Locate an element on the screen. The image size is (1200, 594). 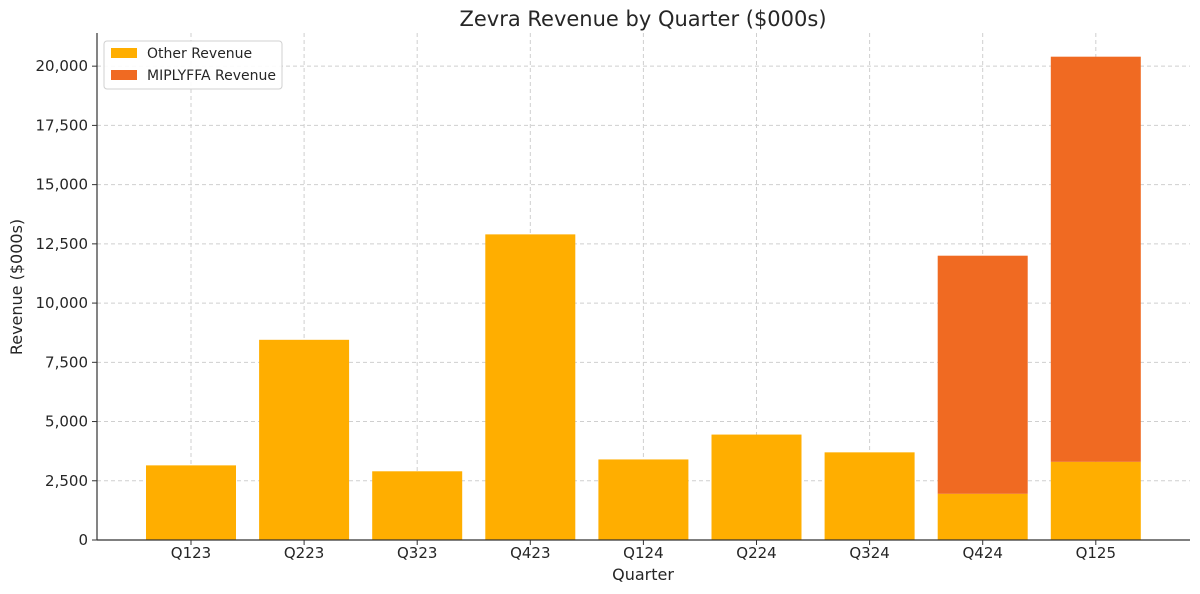
y-tick-label: 0 is located at coordinates (83, 540).